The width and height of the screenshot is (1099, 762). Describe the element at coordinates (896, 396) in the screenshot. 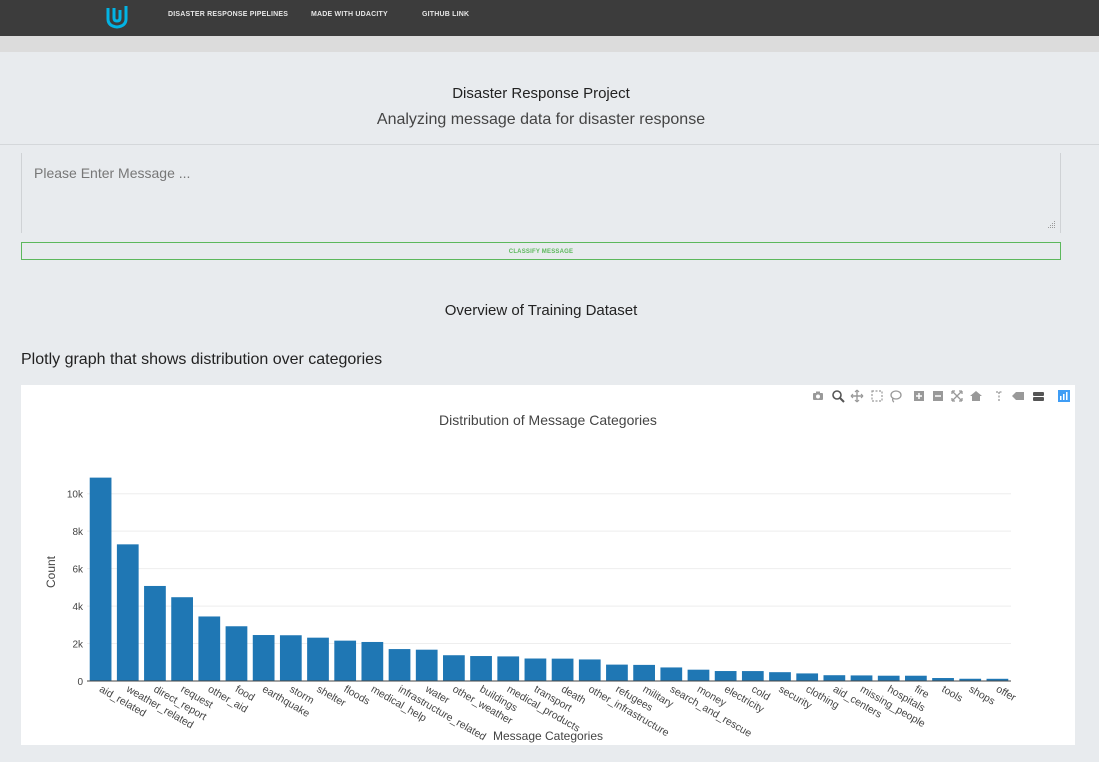

I see `lasso-icon` at that location.